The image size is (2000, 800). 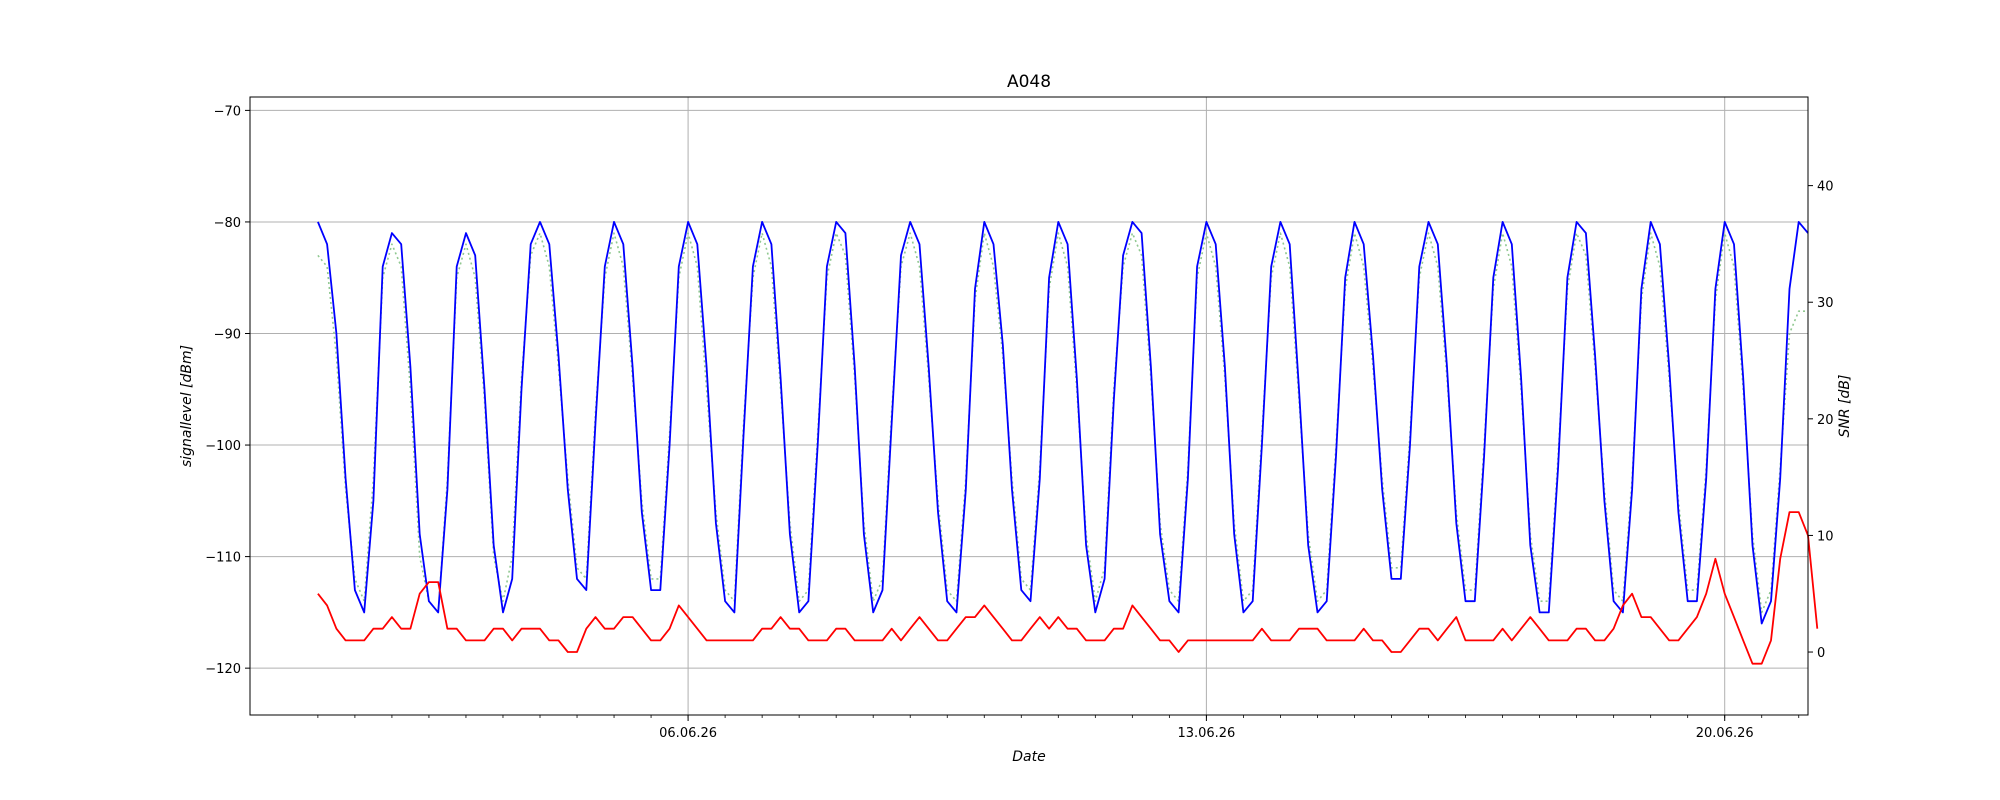 I want to click on x-axis-title: Date, so click(x=1028, y=757).